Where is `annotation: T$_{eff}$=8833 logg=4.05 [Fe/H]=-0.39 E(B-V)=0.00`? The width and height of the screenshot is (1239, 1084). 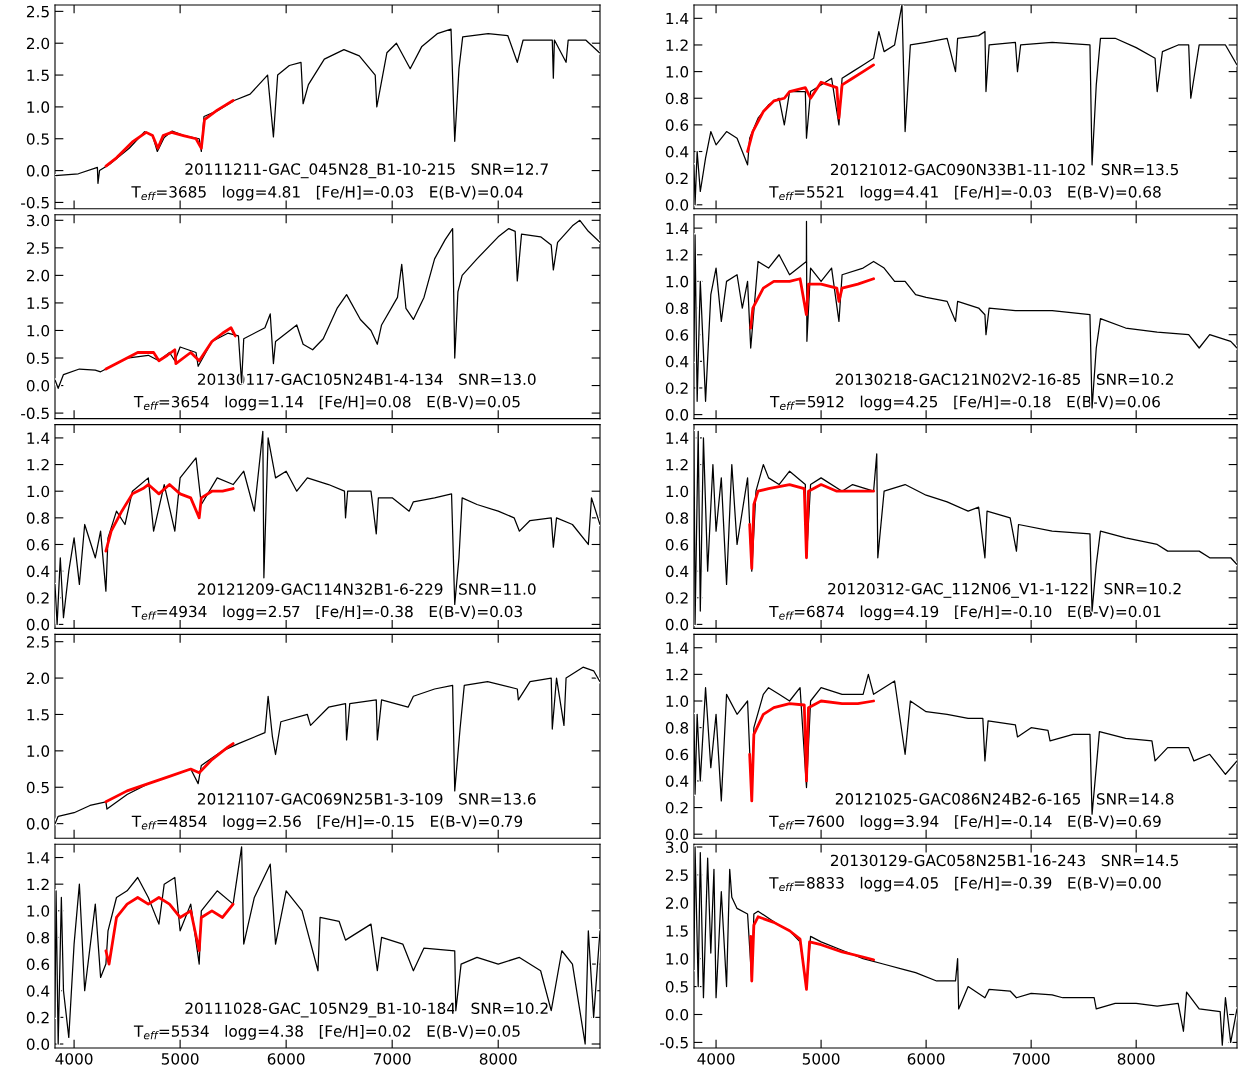 annotation: T$_{eff}$=8833 logg=4.05 [Fe/H]=-0.39 E(B-V)=0.00 is located at coordinates (965, 884).